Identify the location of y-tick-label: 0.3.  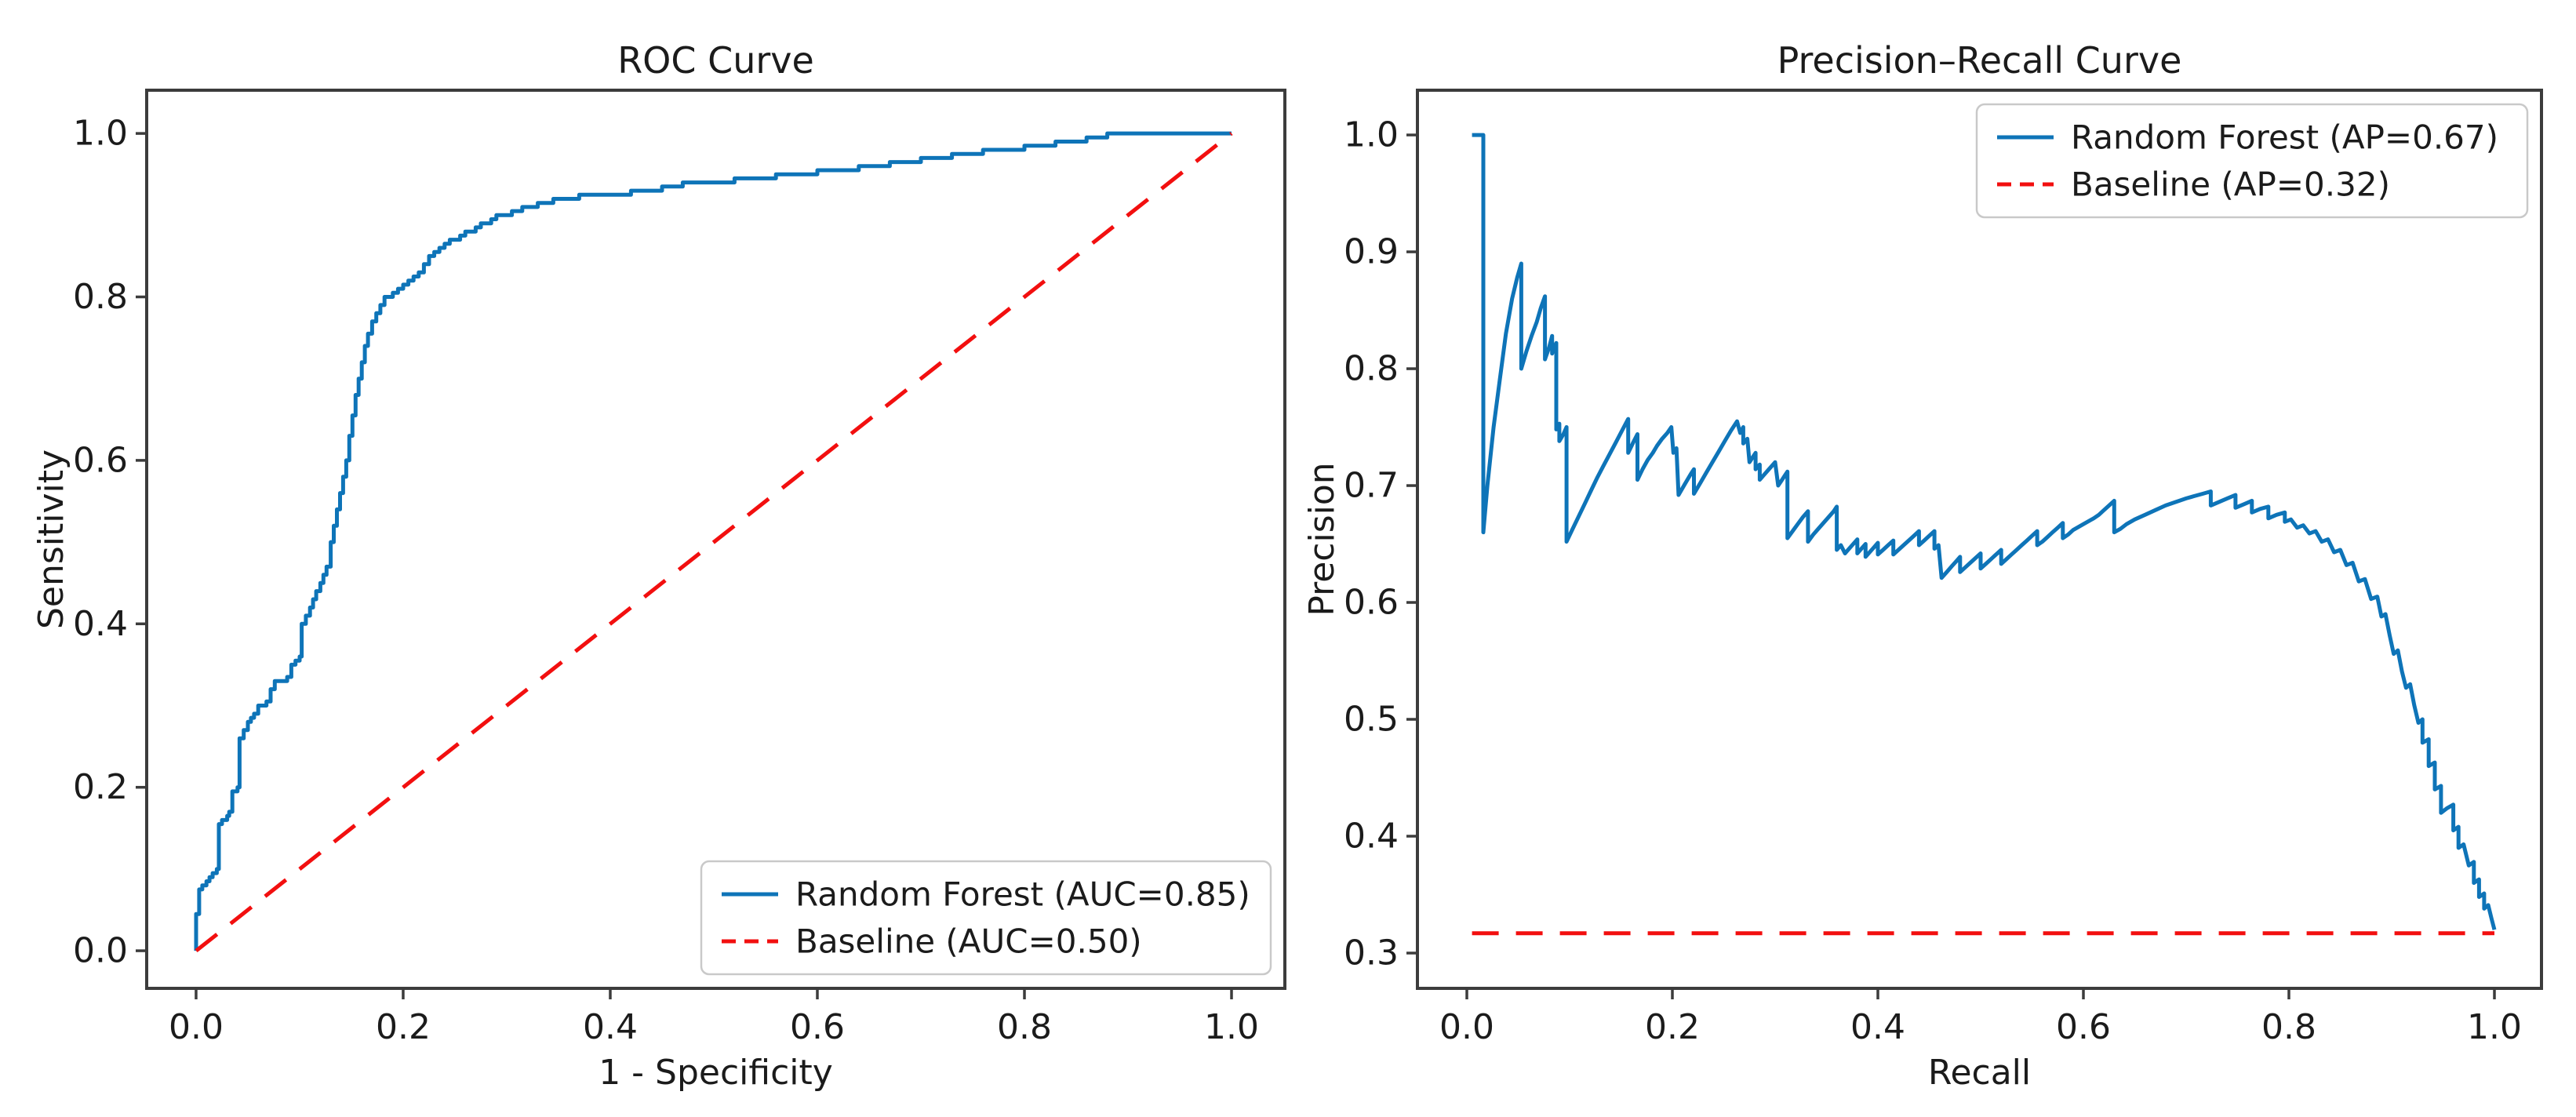
(1371, 953).